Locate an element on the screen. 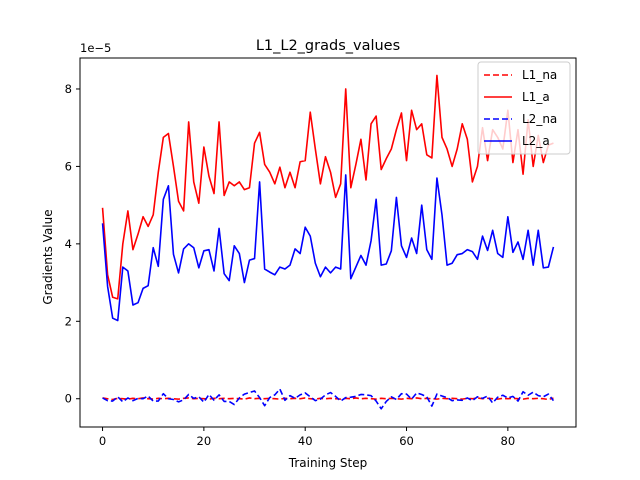 The image size is (640, 480). legend-label: L2_na is located at coordinates (539, 119).